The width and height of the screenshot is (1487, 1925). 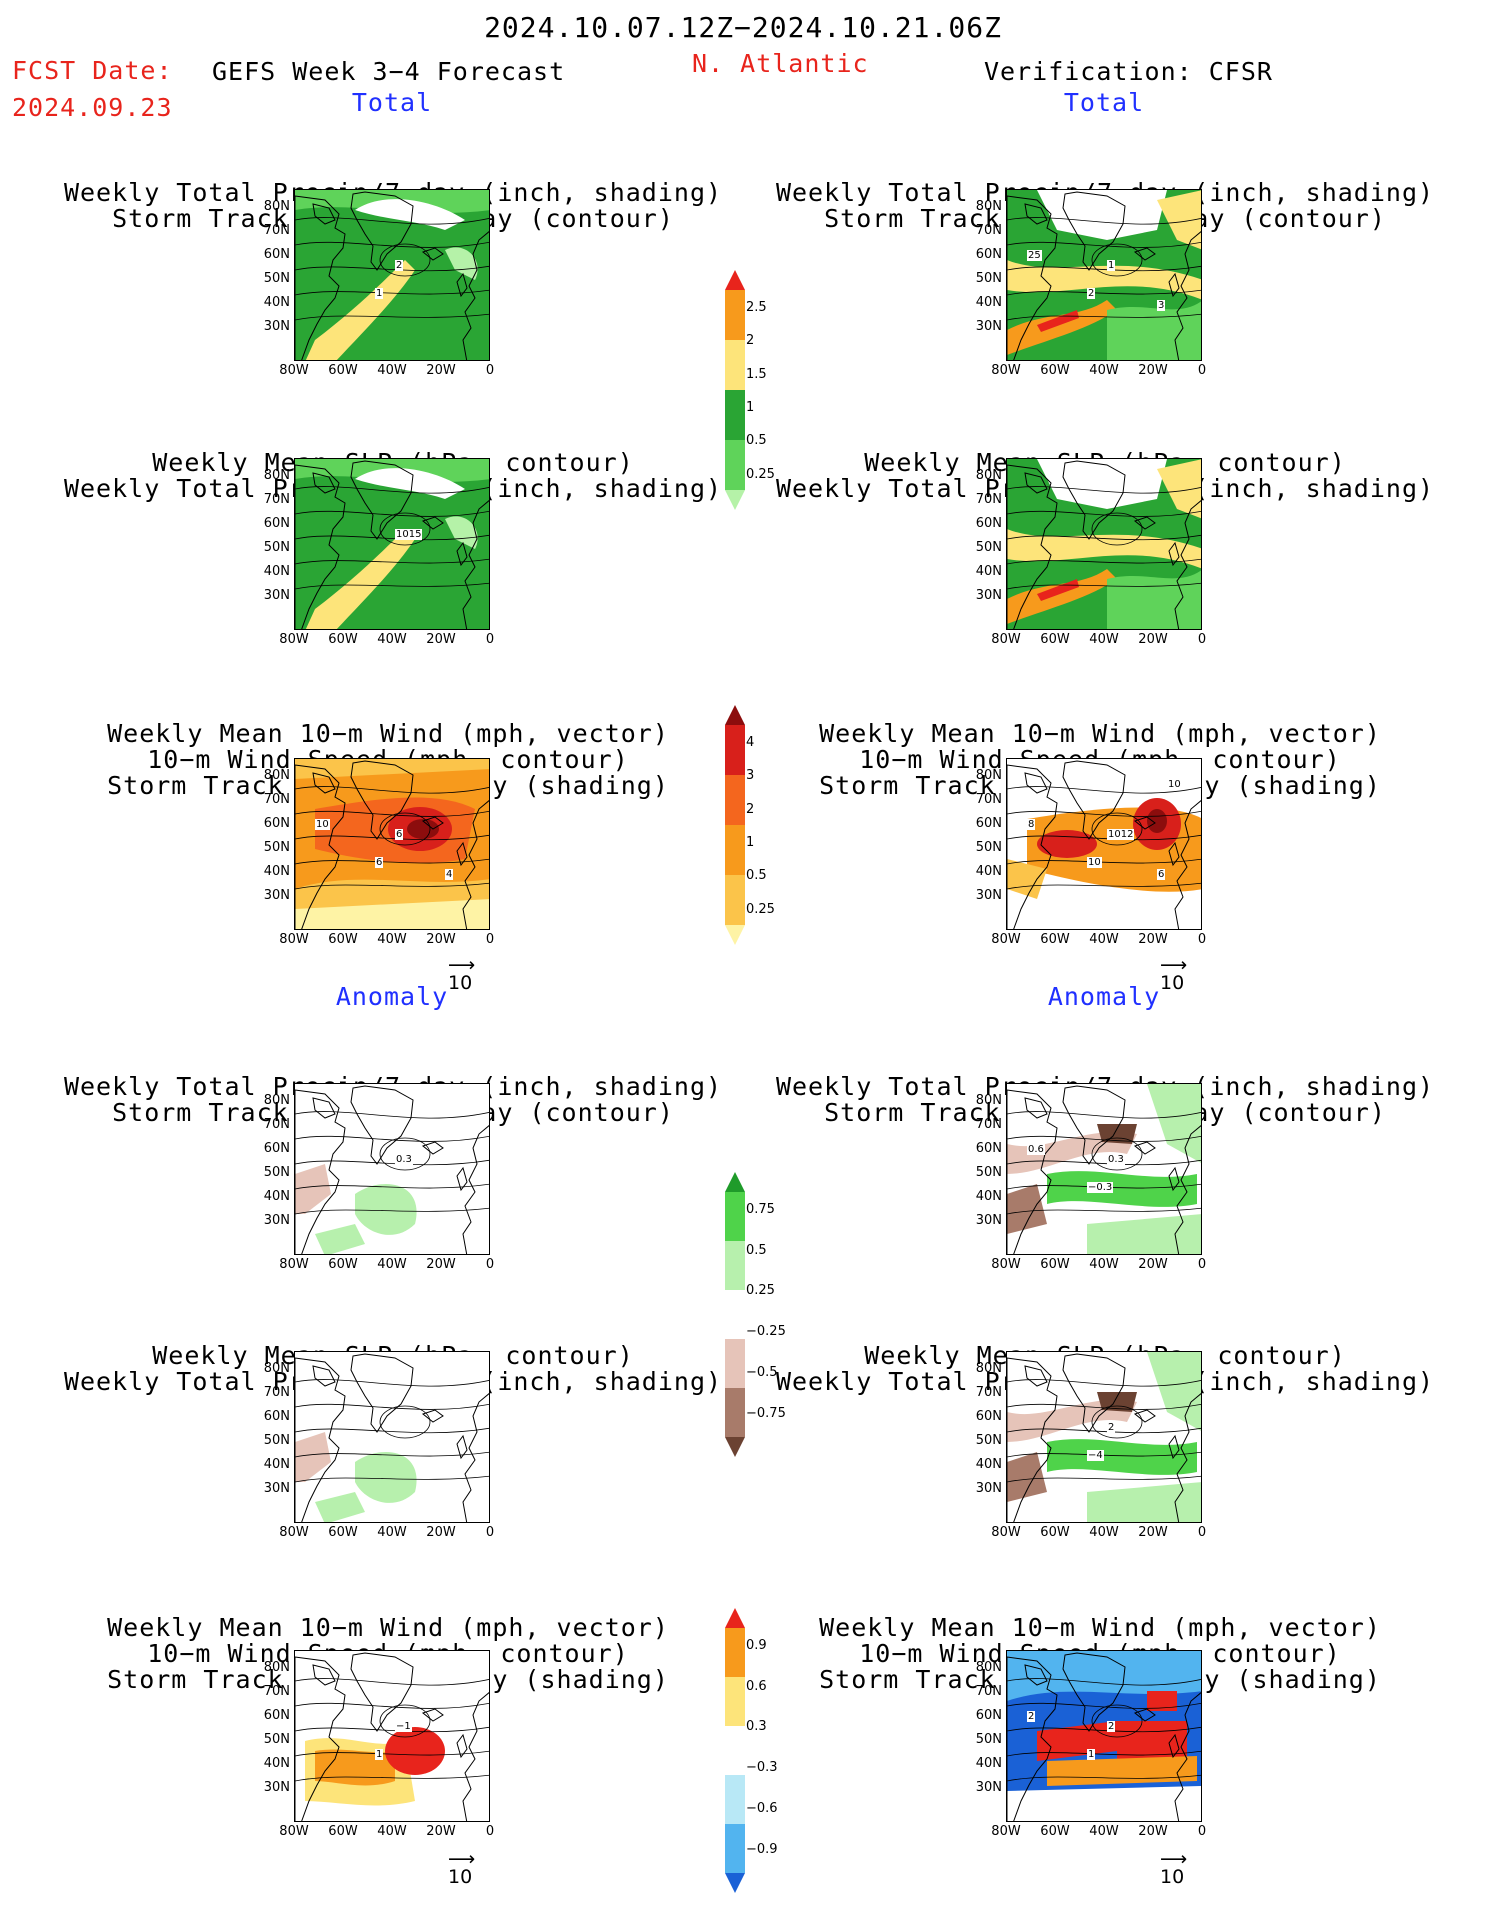 I want to click on vector-ref-fc-total: ⟶ 10, so click(x=461, y=974).